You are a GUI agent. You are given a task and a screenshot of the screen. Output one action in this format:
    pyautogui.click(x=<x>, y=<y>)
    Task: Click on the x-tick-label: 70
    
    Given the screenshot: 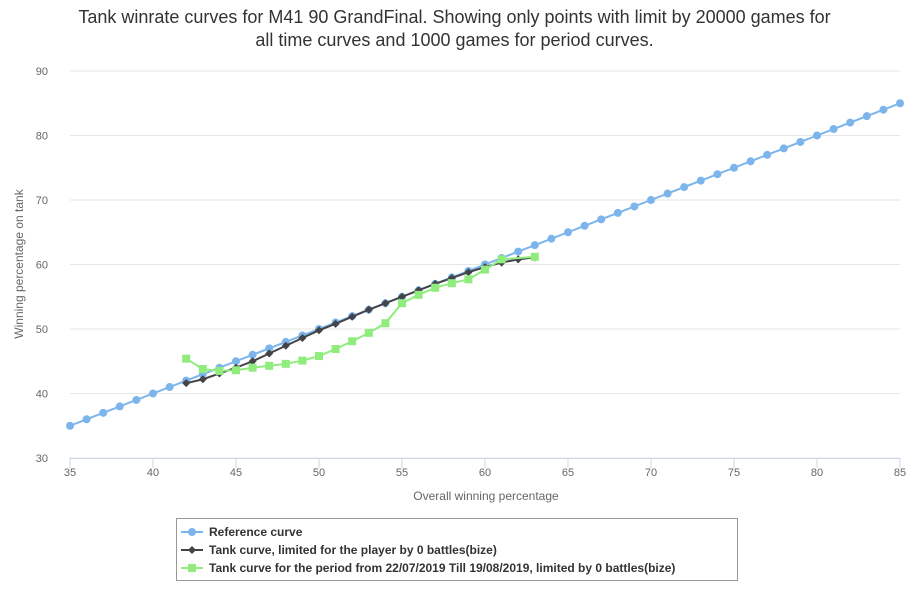 What is the action you would take?
    pyautogui.click(x=651, y=473)
    